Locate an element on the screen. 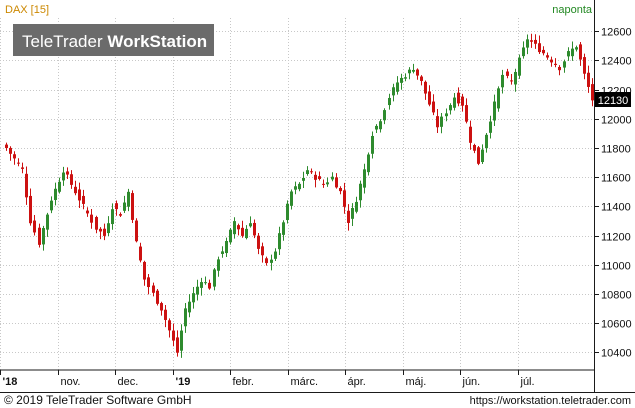 The width and height of the screenshot is (635, 408). x-tick-label: júl. is located at coordinates (527, 382).